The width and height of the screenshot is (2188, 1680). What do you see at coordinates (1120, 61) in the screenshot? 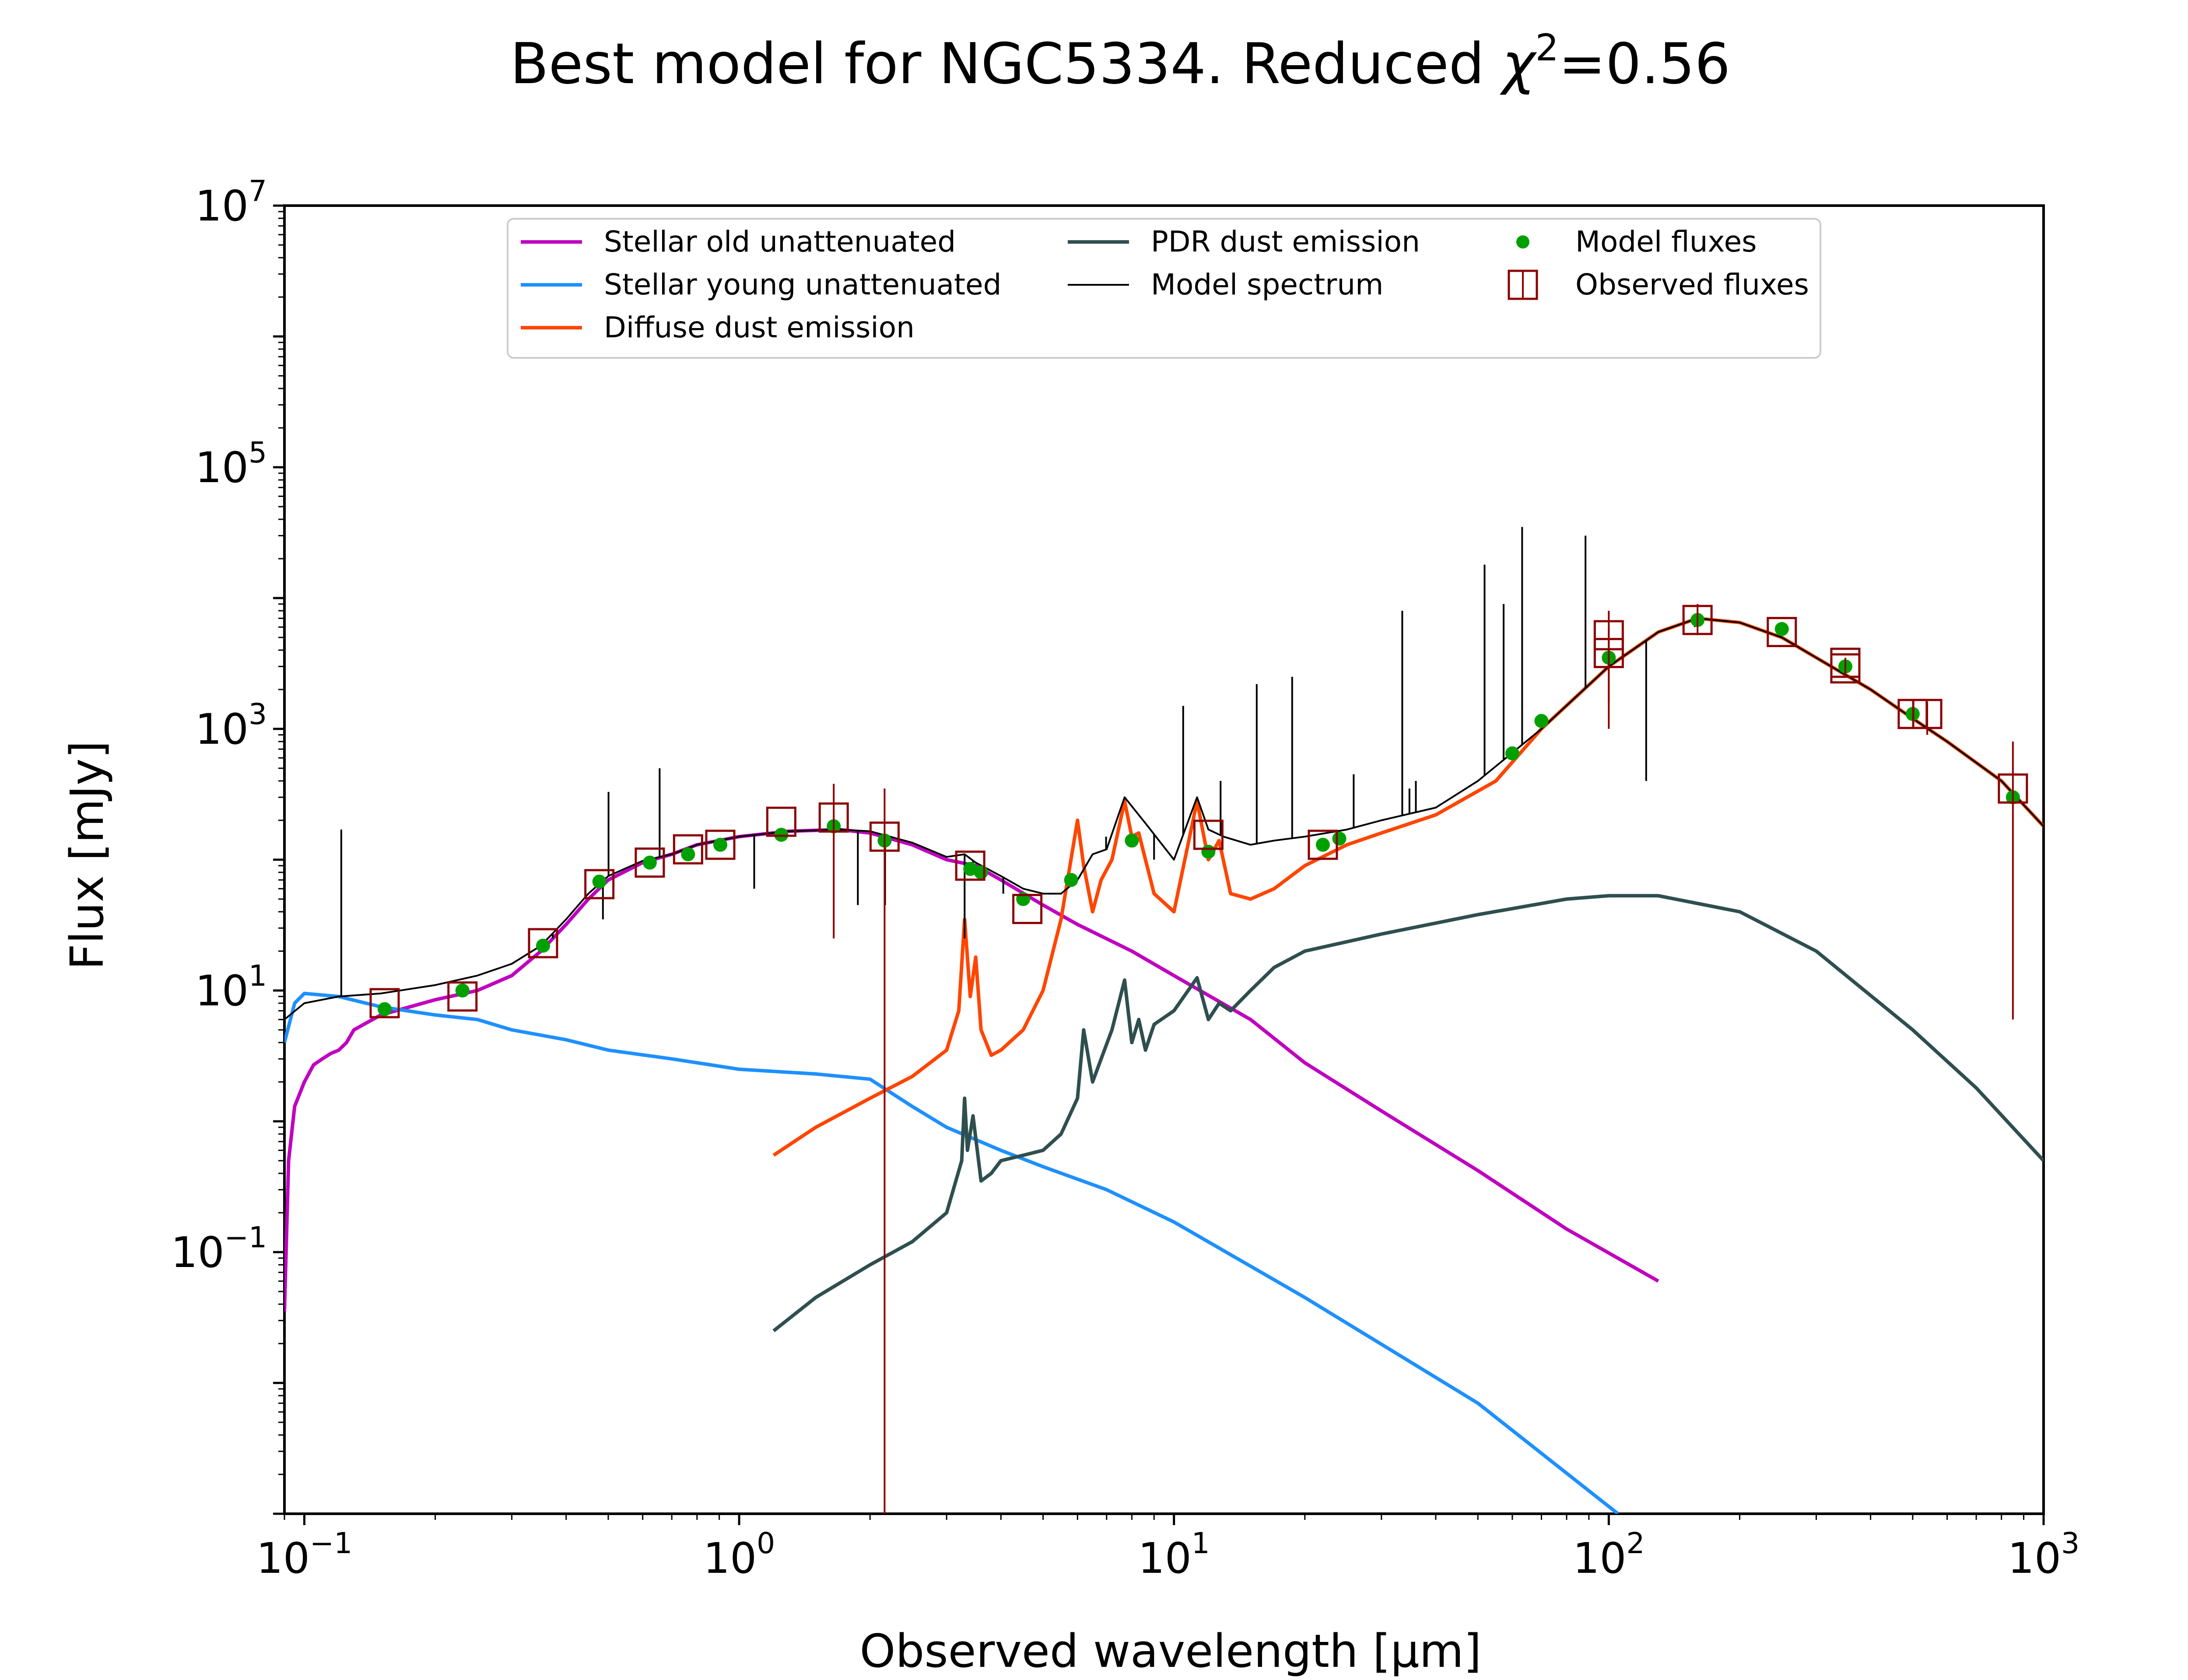
I see `chart-title: Best model for NGC5334. Reduced χ2=0.56` at bounding box center [1120, 61].